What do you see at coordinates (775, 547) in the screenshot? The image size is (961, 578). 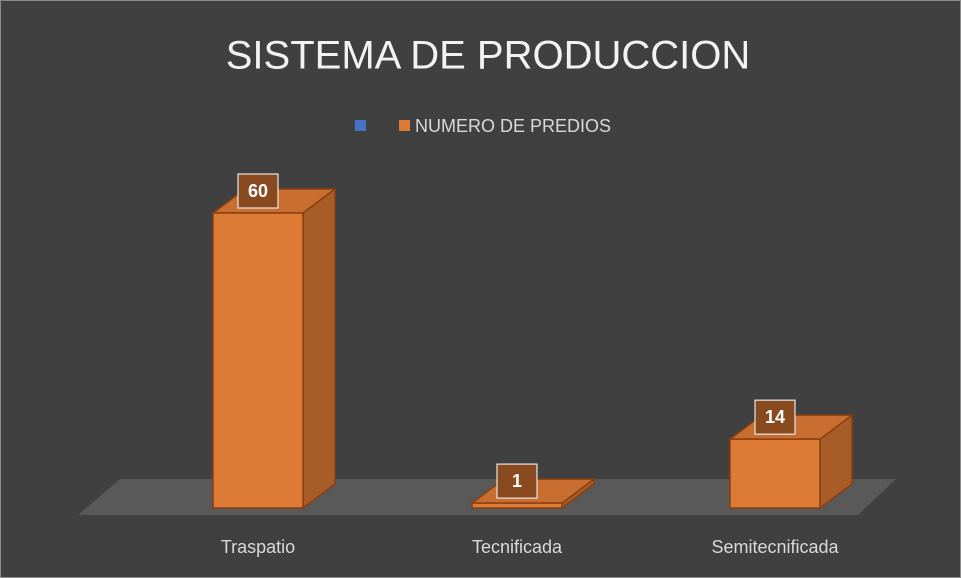 I see `x-tick-label: Semitecnificada` at bounding box center [775, 547].